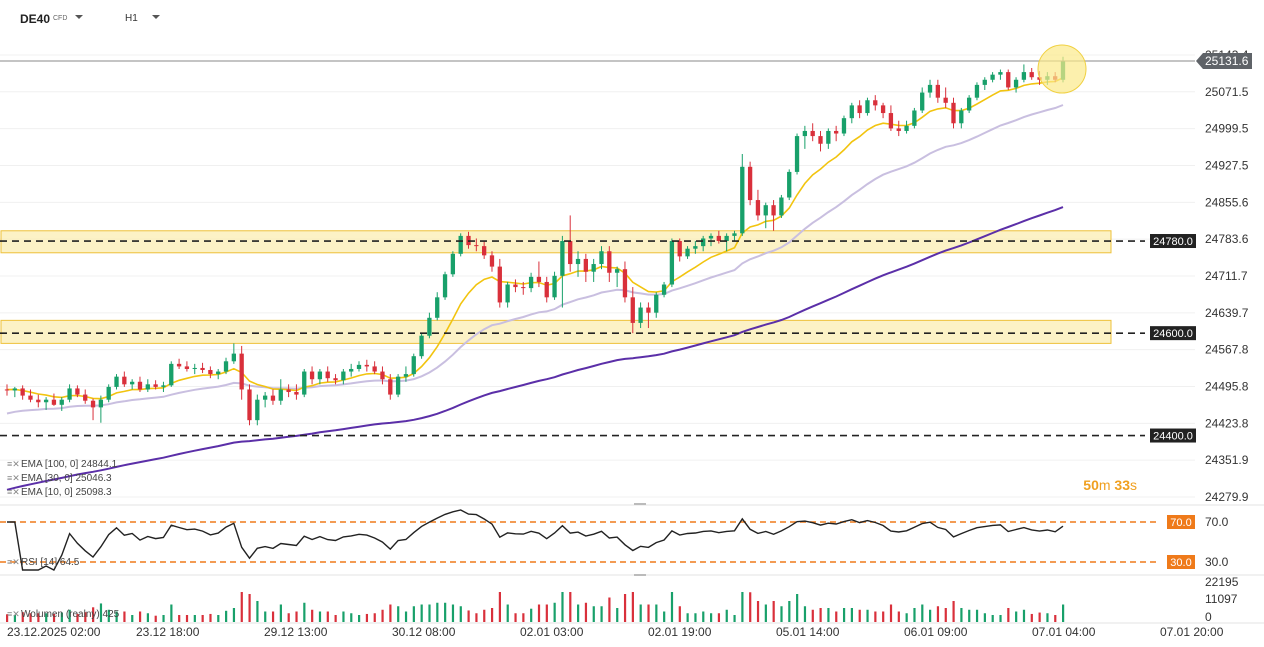 Image resolution: width=1264 pixels, height=647 pixels. Describe the element at coordinates (1181, 522) in the screenshot. I see `rsi-upper-tag` at that location.